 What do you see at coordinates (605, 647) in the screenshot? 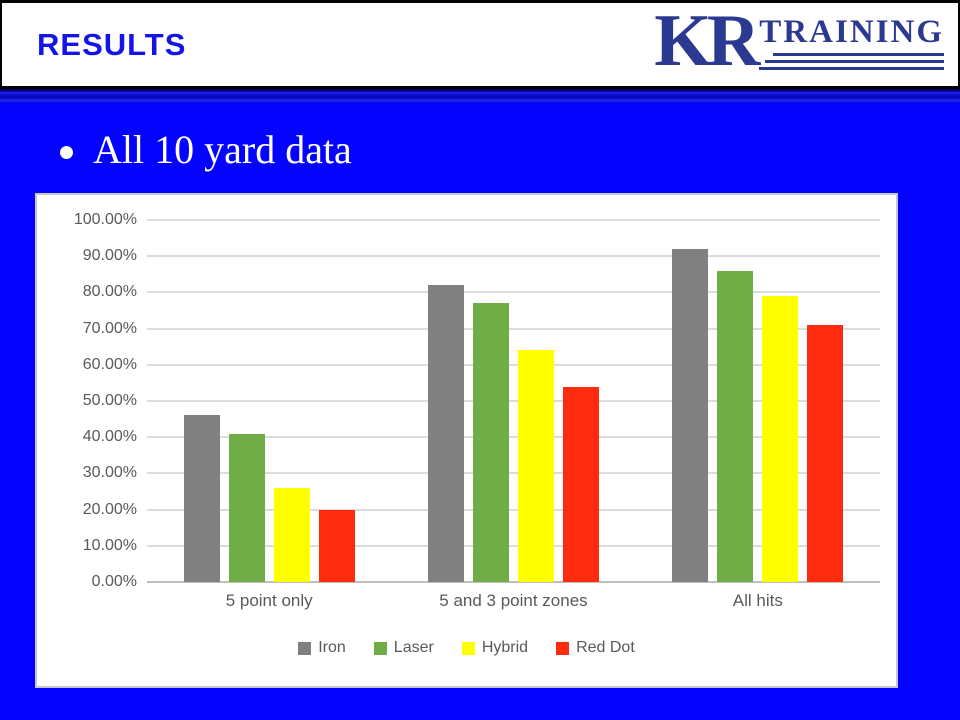
I see `legend-label: Red Dot` at bounding box center [605, 647].